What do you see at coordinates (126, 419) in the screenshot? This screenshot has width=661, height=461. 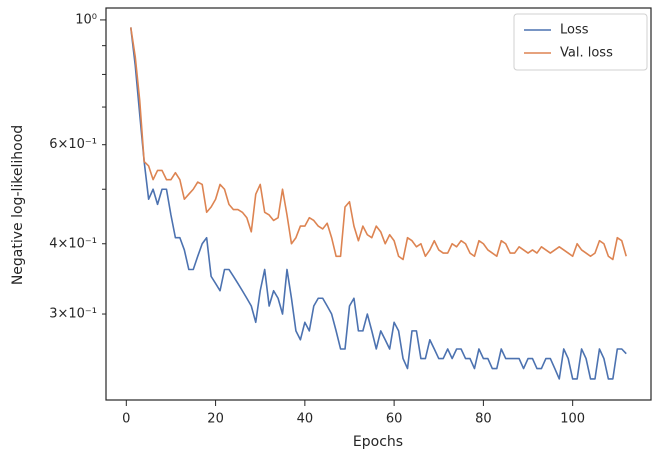 I see `x-tick-label: 0` at bounding box center [126, 419].